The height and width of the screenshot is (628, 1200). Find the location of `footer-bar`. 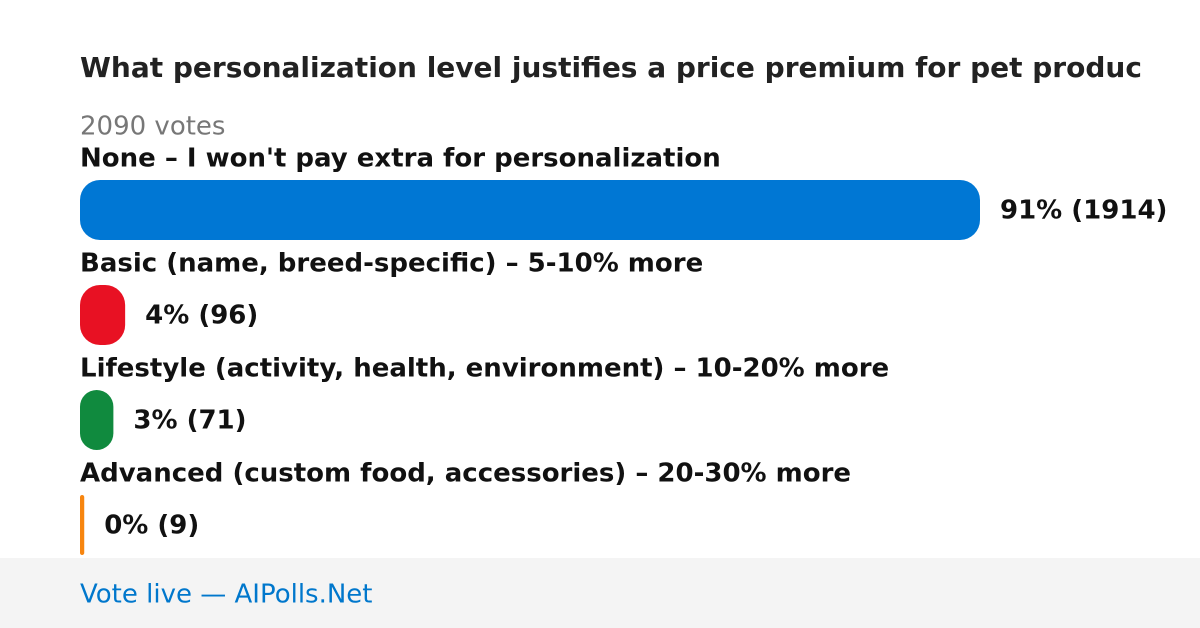

footer-bar is located at coordinates (600, 593).